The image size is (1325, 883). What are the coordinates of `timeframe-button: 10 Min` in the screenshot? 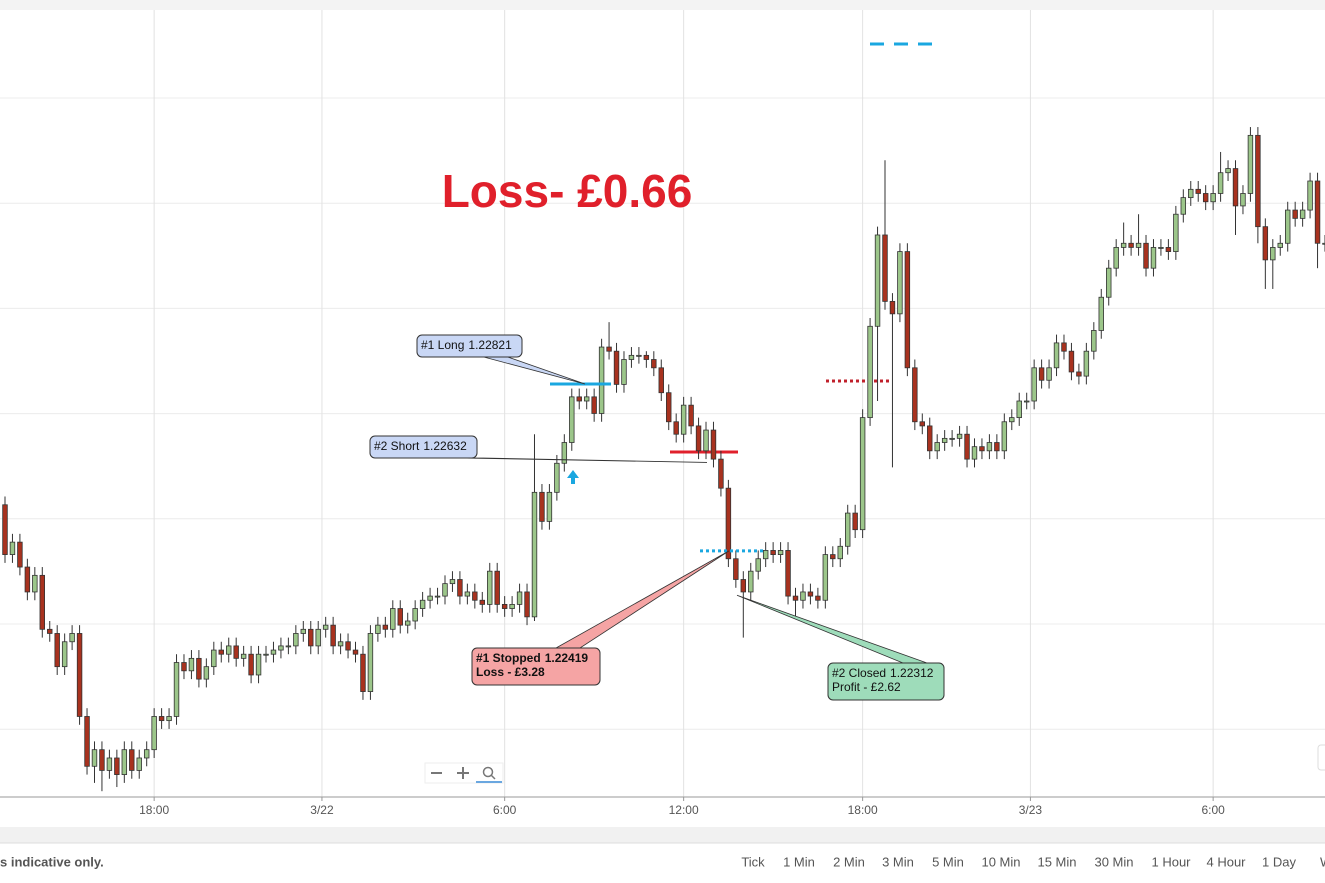 It's located at (1000, 861).